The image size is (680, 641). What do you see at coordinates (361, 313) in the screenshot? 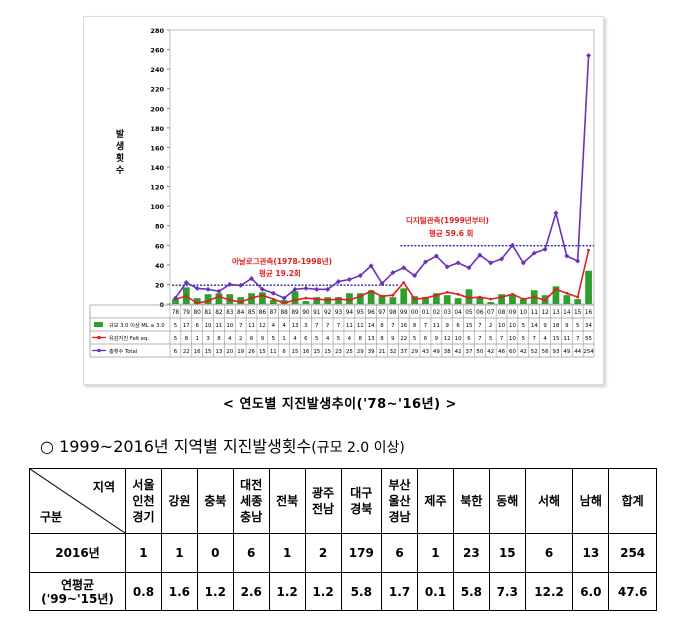
I see `x-tick-label: 95` at bounding box center [361, 313].